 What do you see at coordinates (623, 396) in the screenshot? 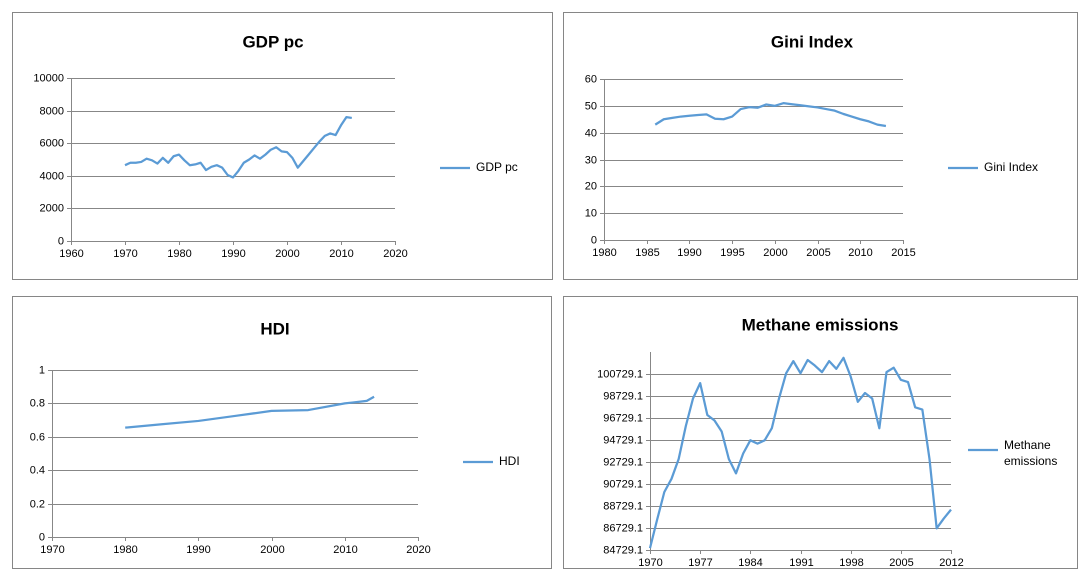
I see `y-tick-label: 98729.1` at bounding box center [623, 396].